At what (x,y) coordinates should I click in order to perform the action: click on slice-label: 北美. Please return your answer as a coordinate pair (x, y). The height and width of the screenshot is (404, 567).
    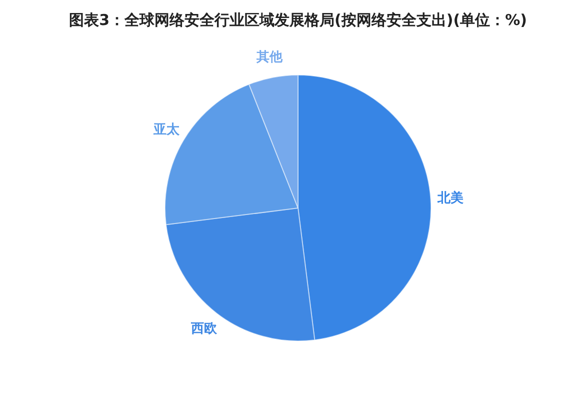
    Looking at the image, I should click on (450, 198).